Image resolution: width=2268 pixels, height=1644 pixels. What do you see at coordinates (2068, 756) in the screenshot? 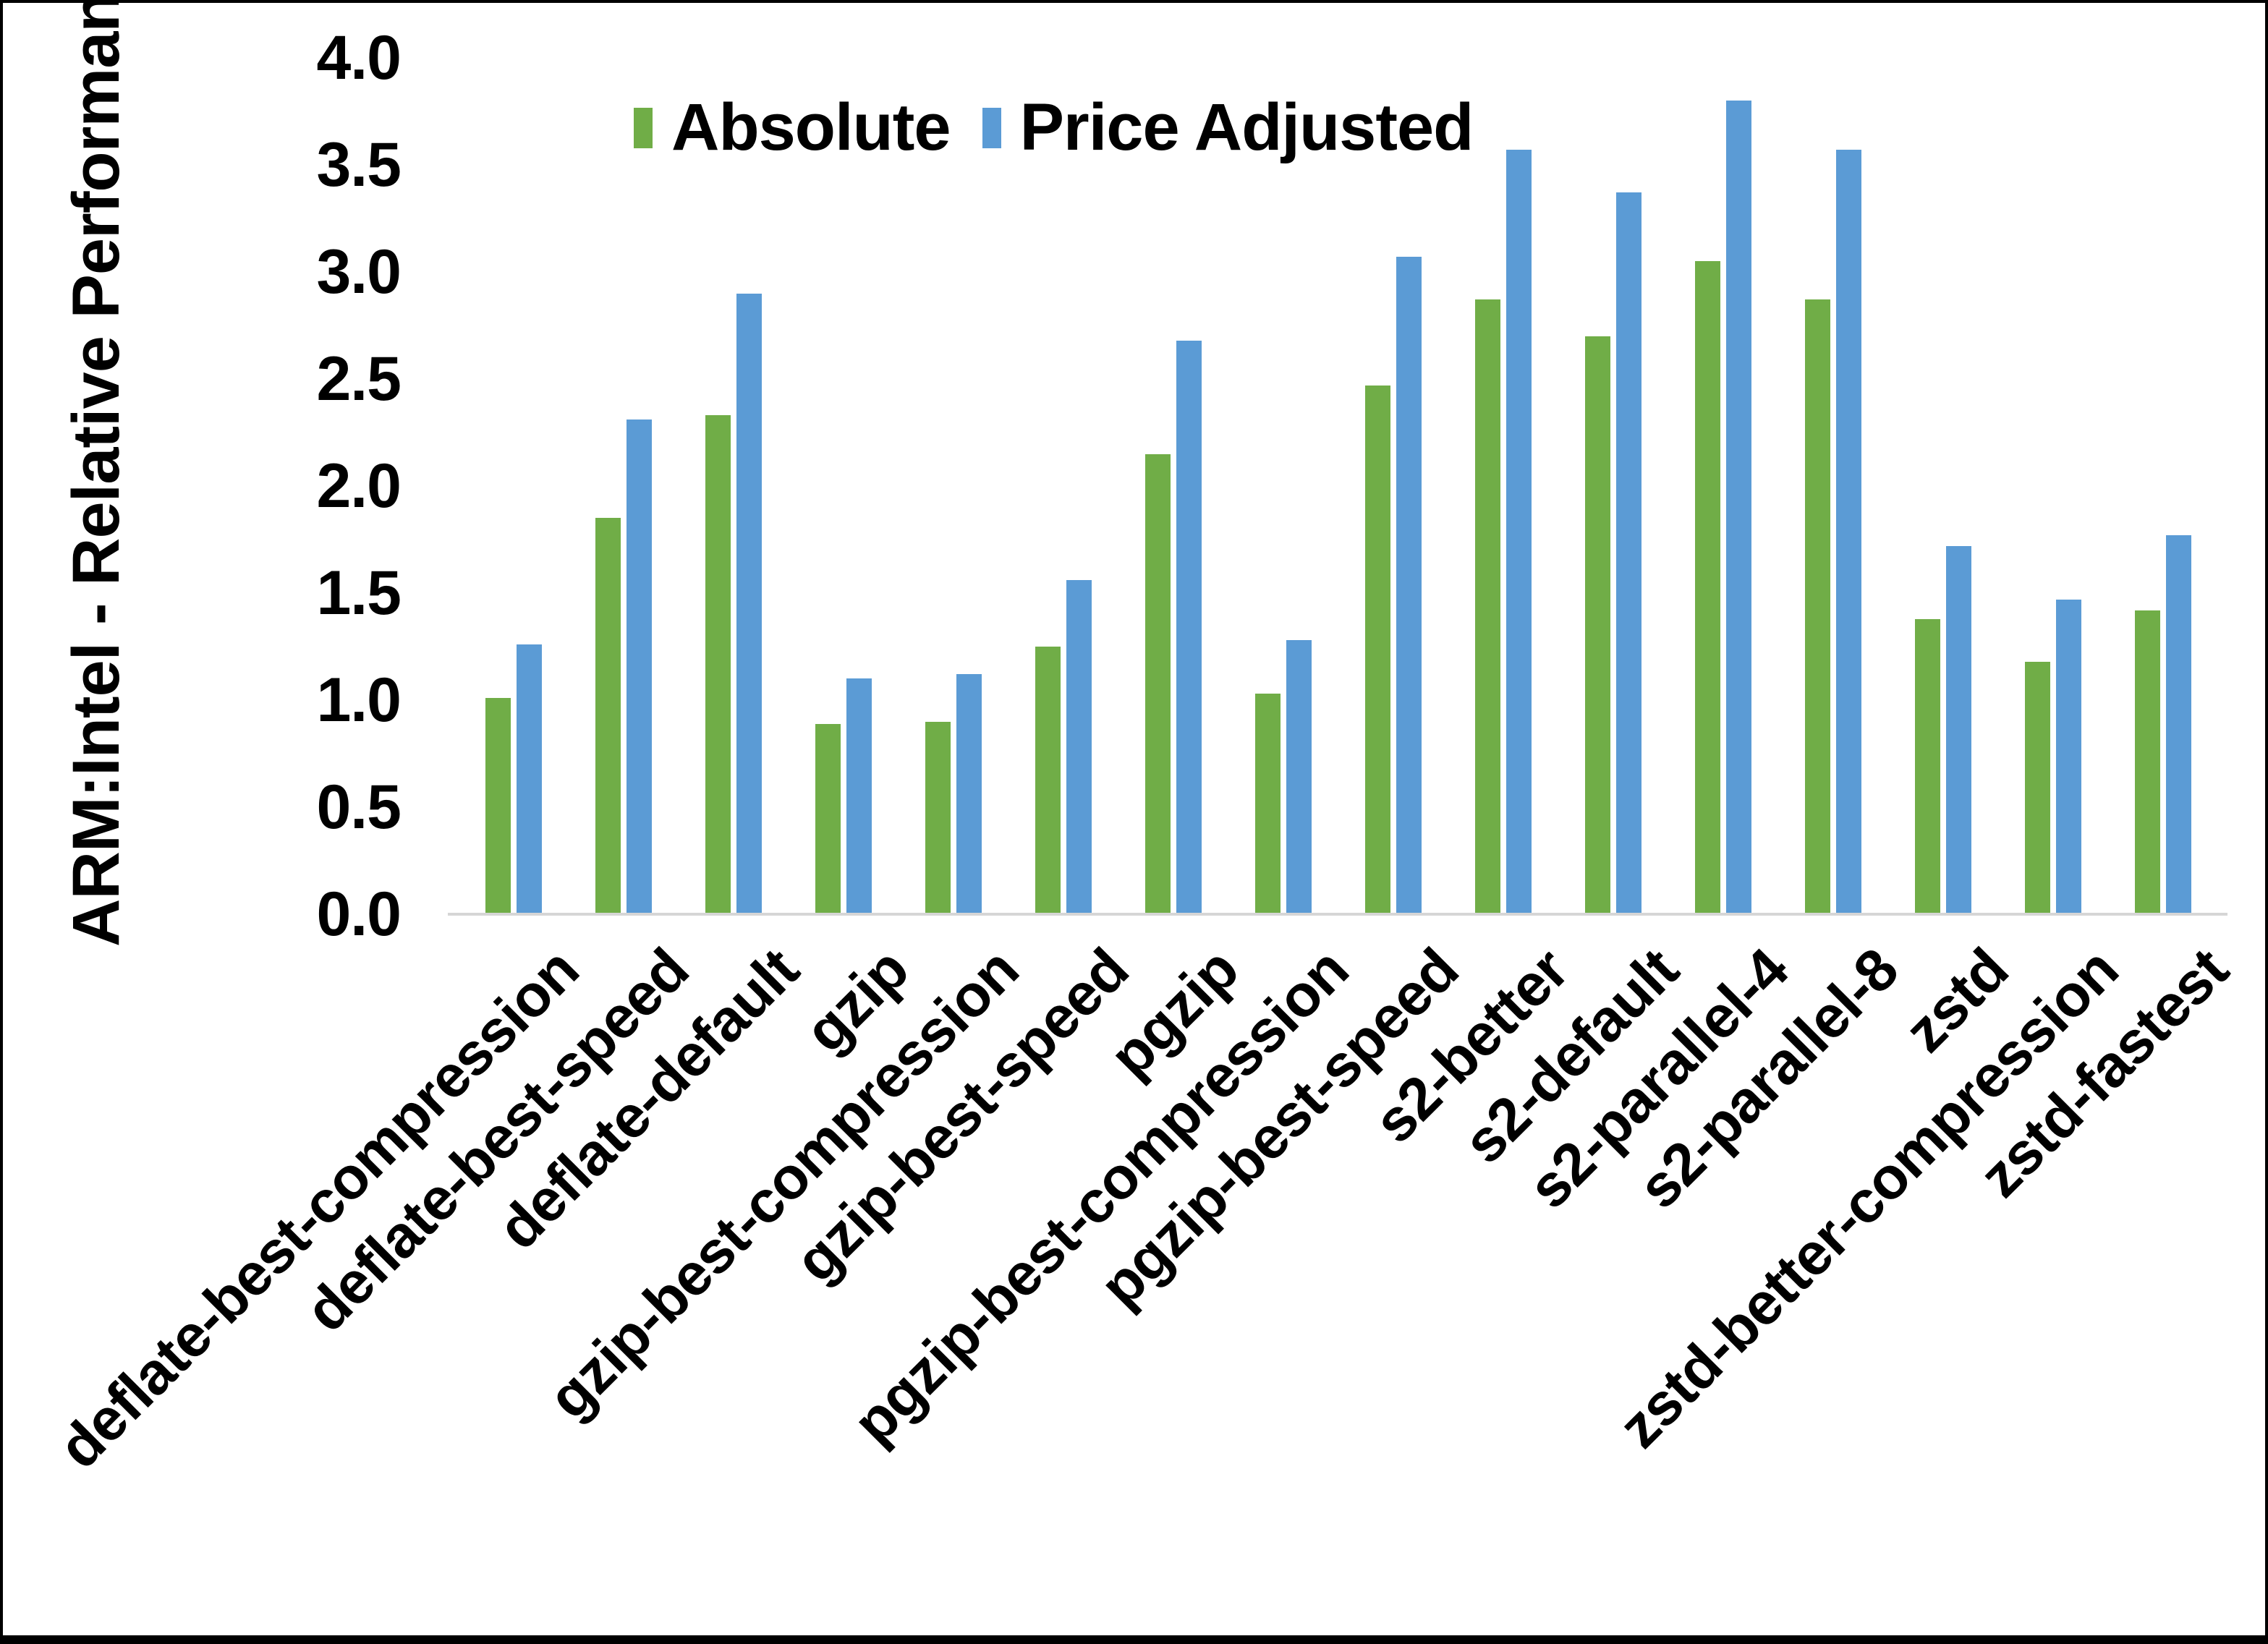
I see `bar-price-adjusted-zstd-better-compression` at bounding box center [2068, 756].